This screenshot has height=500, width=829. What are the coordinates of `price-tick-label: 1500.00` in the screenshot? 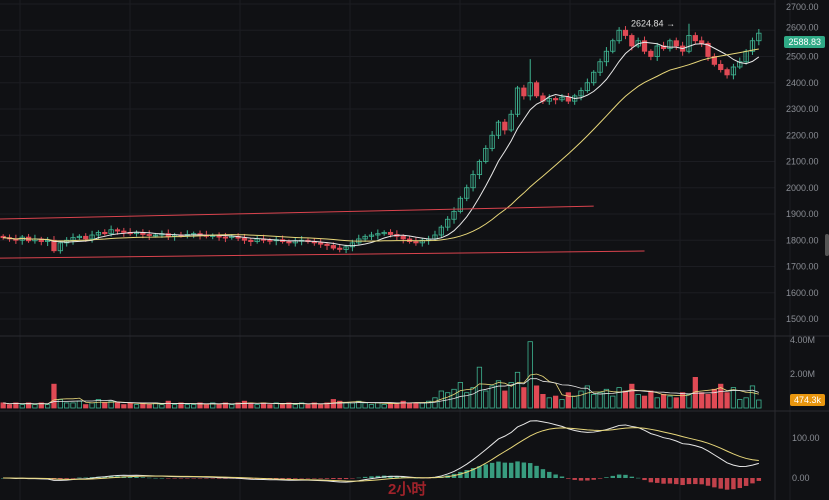 It's located at (802, 319).